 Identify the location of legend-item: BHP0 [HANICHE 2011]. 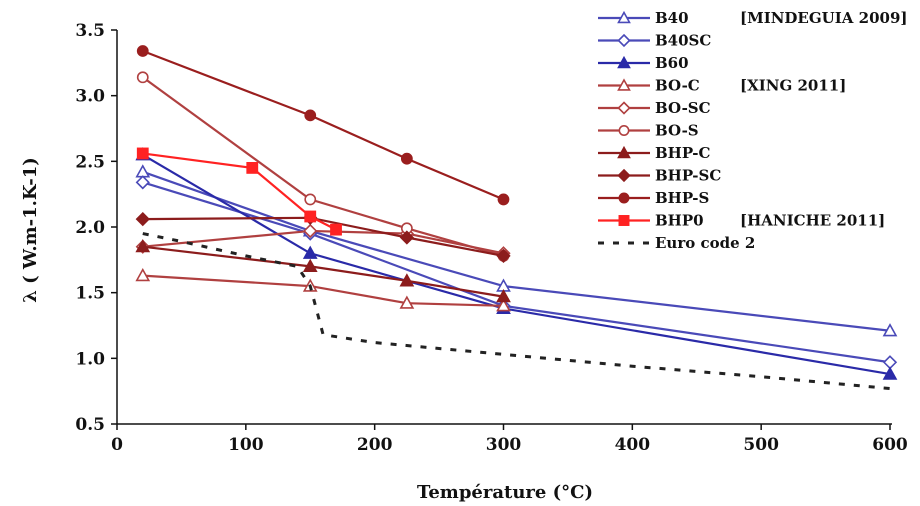
(741, 221).